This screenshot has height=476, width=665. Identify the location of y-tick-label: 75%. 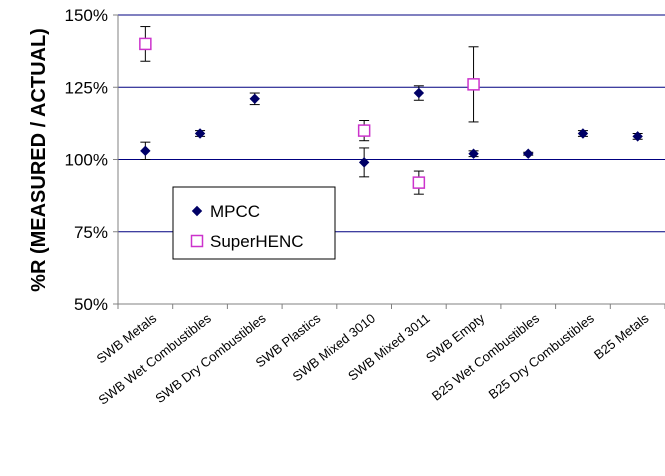
(91, 232).